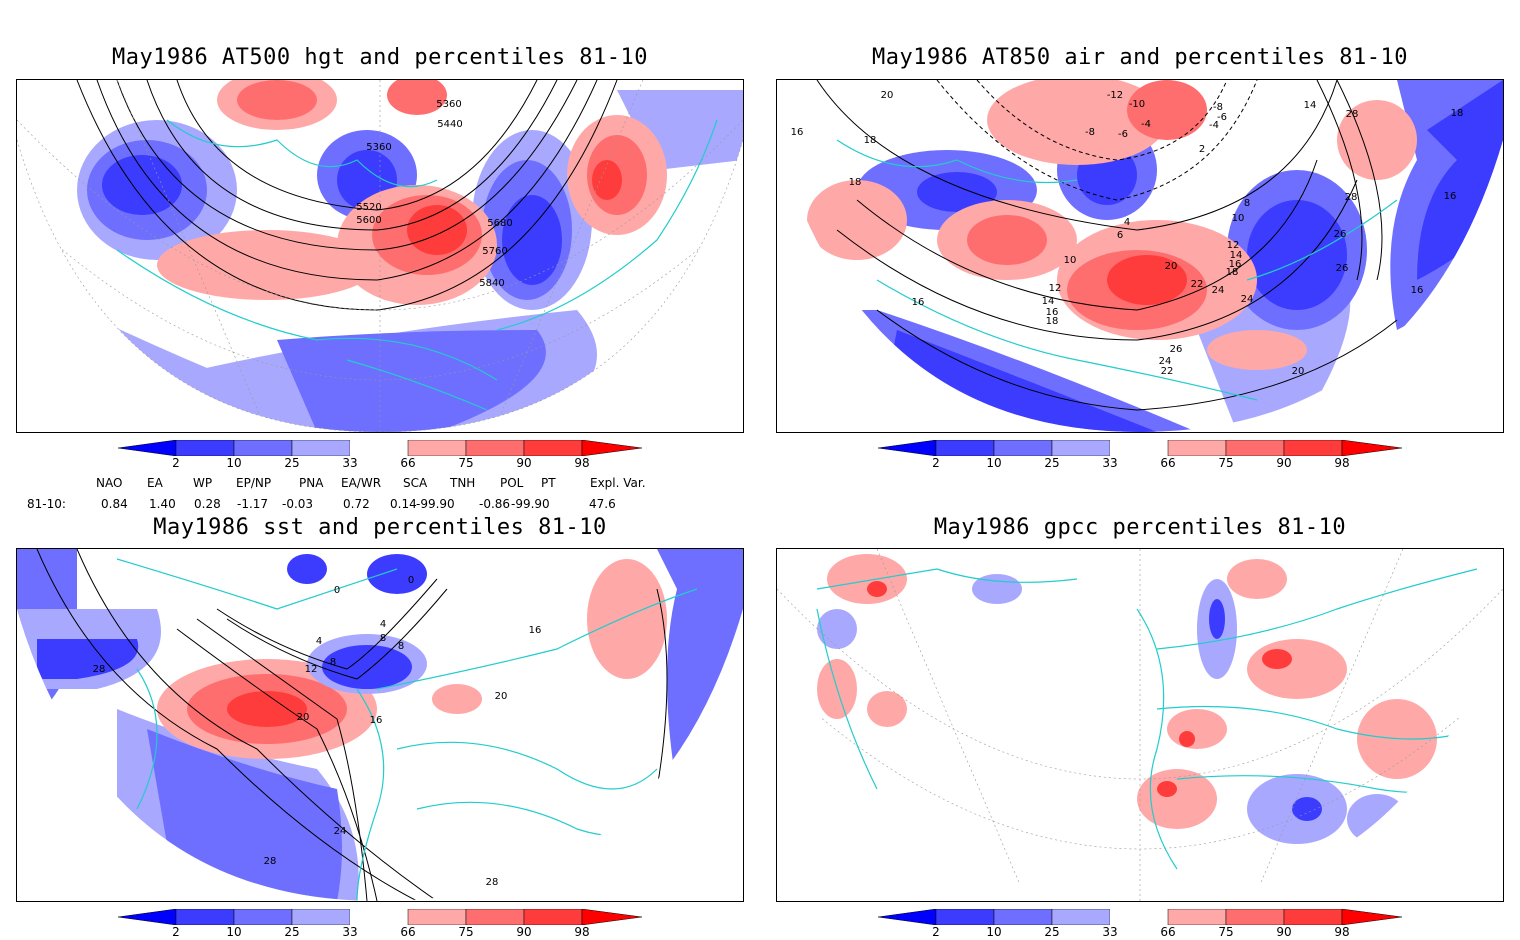  Describe the element at coordinates (1140, 923) in the screenshot. I see `colorbar-br: 2 10 25 33 66 75 90 98` at that location.